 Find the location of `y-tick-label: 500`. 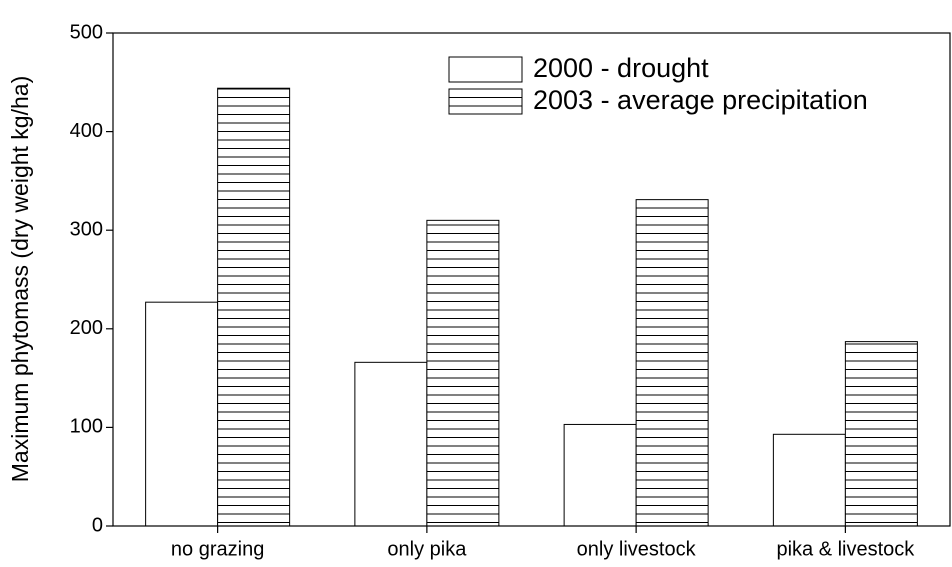

y-tick-label: 500 is located at coordinates (86, 32).